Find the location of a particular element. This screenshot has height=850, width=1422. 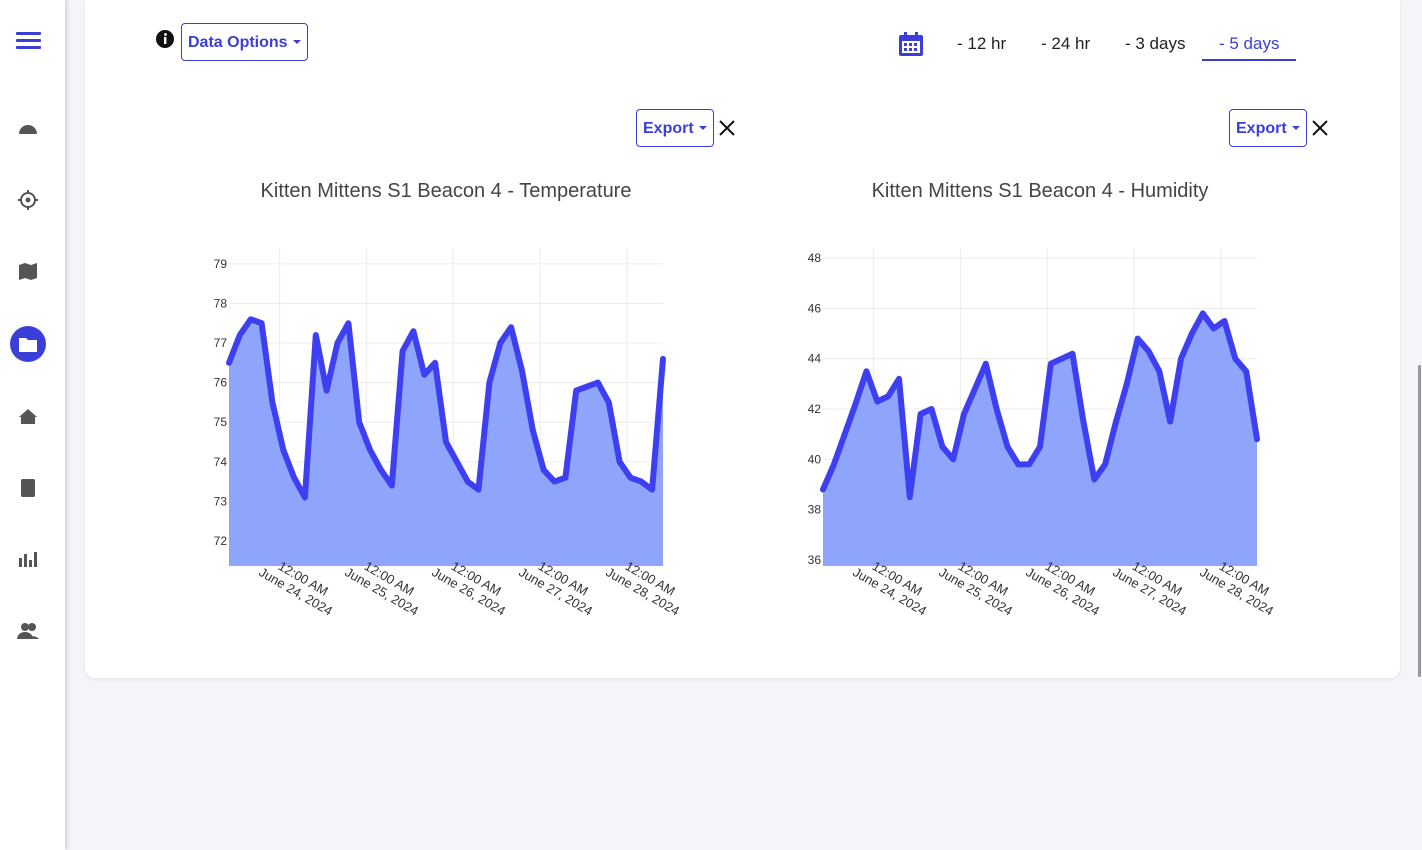

sidebar-icons is located at coordinates (28, 335).